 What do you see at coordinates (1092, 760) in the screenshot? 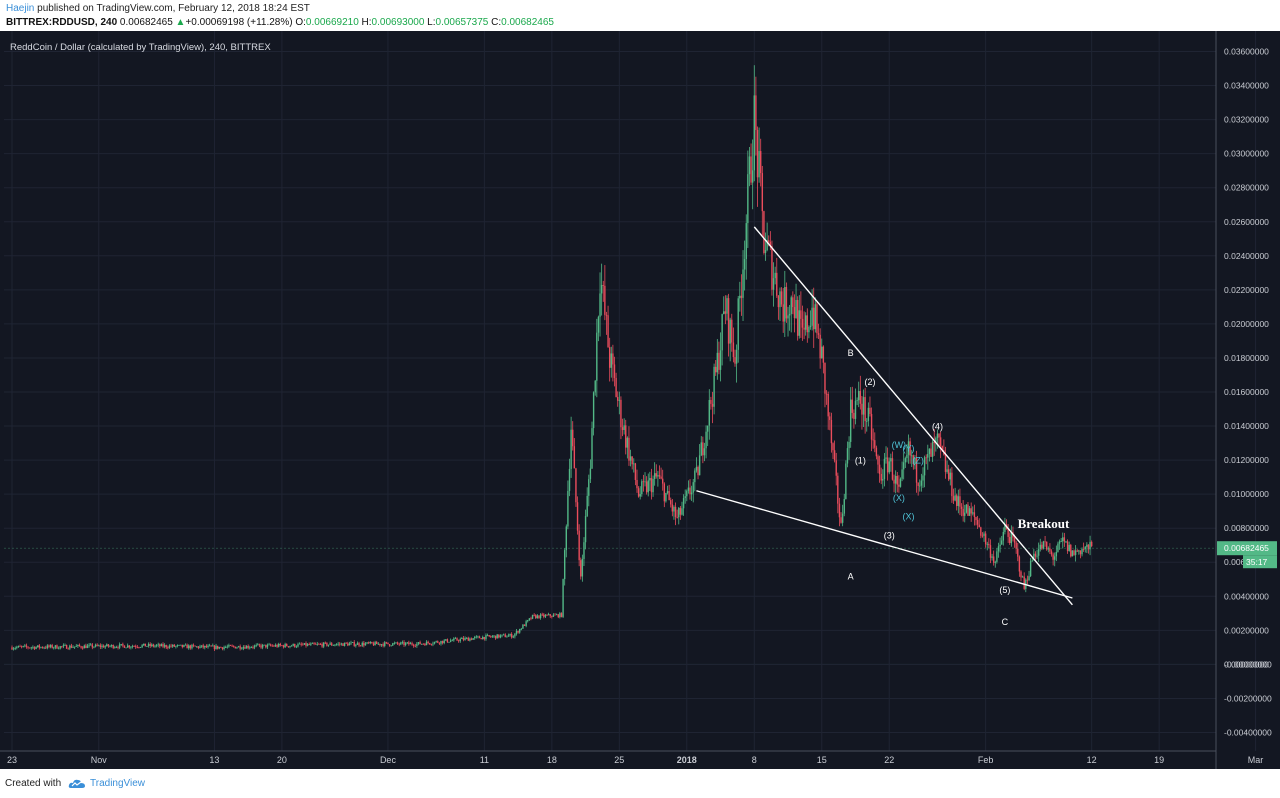
I see `x-tick-label: 12` at bounding box center [1092, 760].